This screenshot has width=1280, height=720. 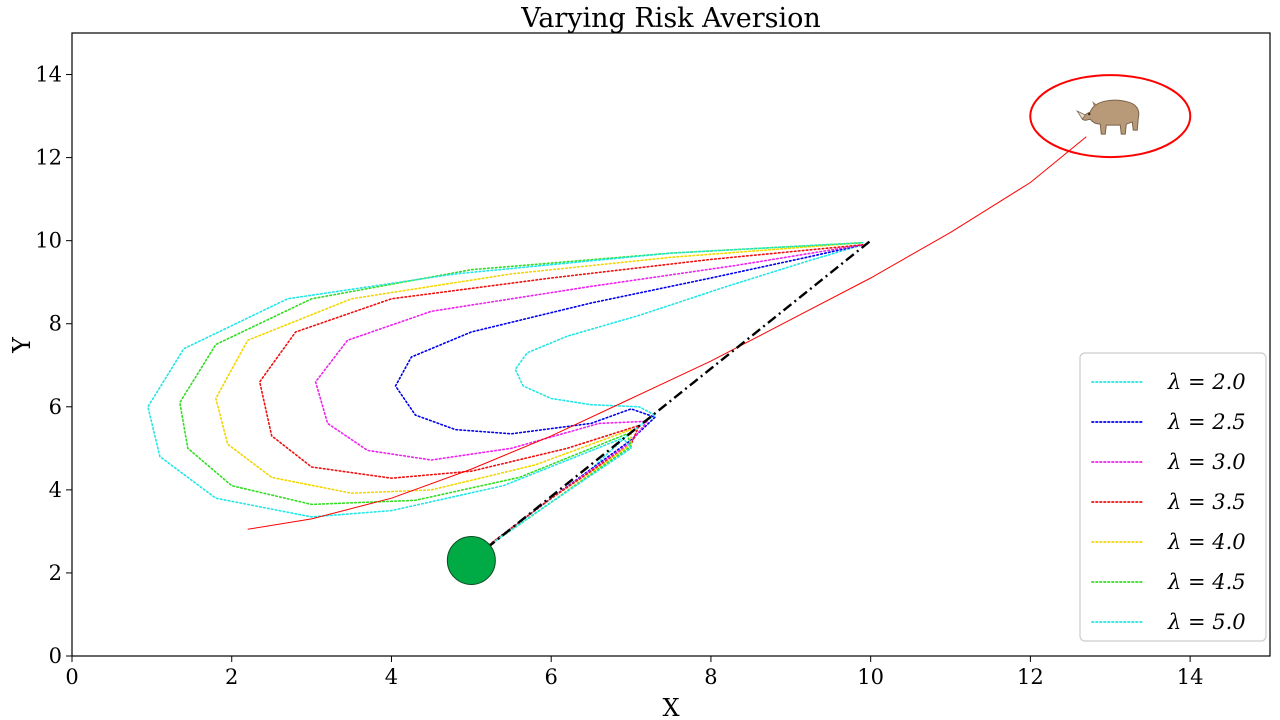 I want to click on y-tick-label: 4, so click(x=55, y=490).